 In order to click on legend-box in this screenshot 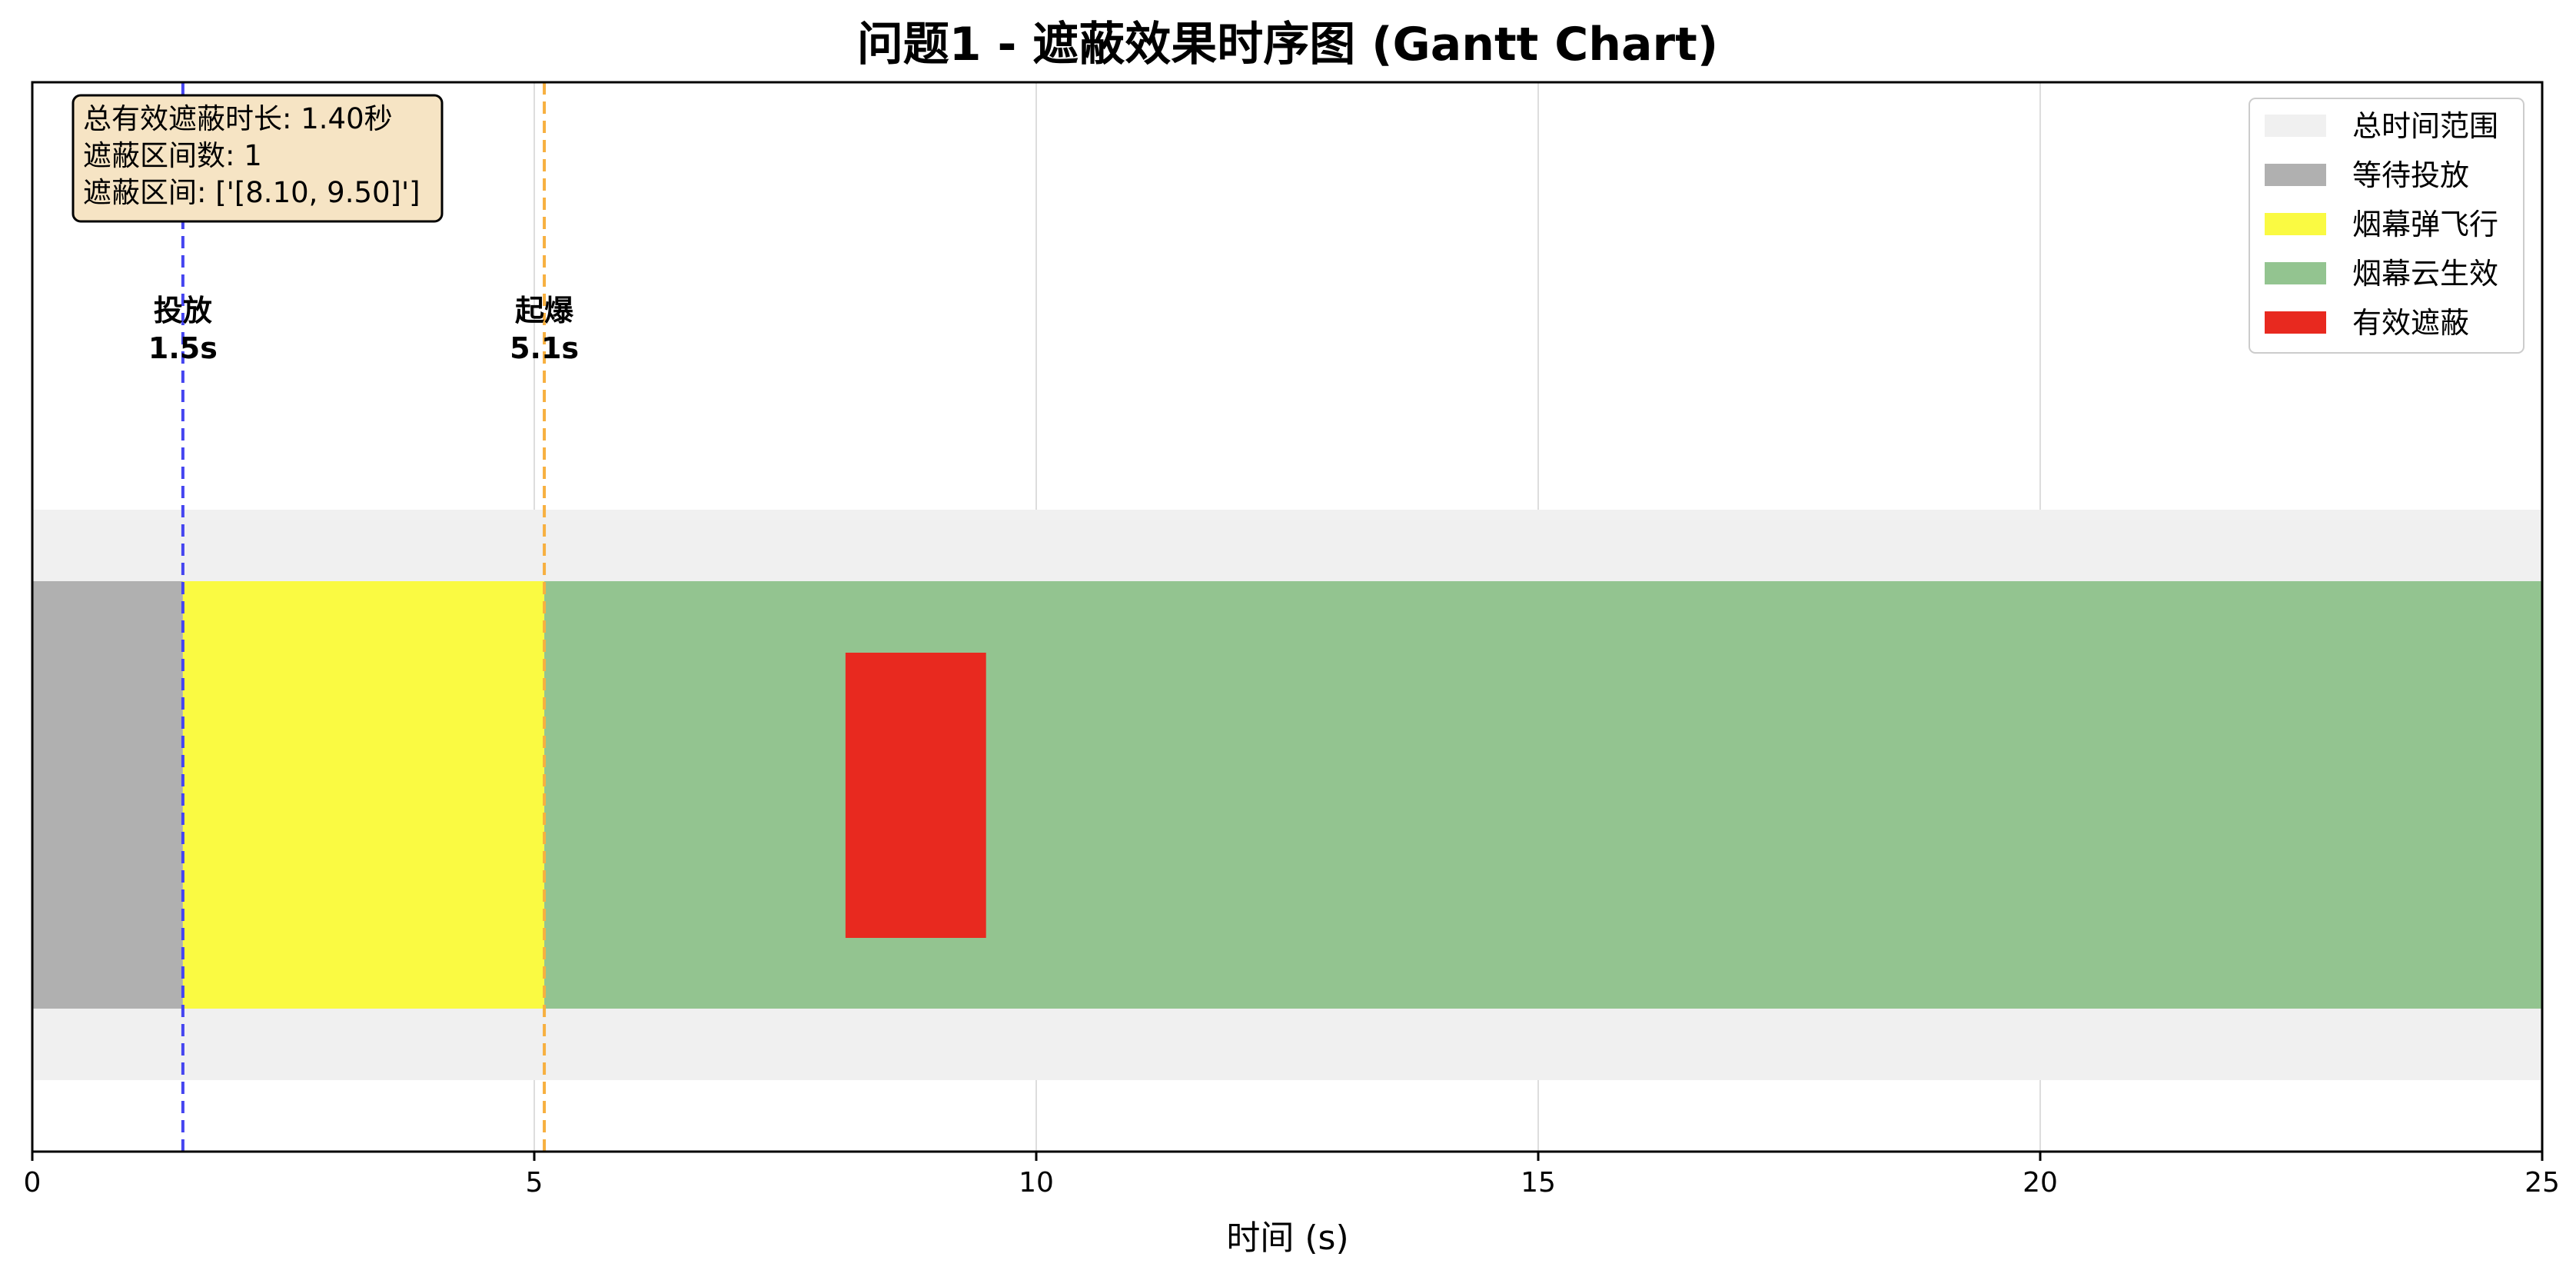, I will do `click(2386, 226)`.